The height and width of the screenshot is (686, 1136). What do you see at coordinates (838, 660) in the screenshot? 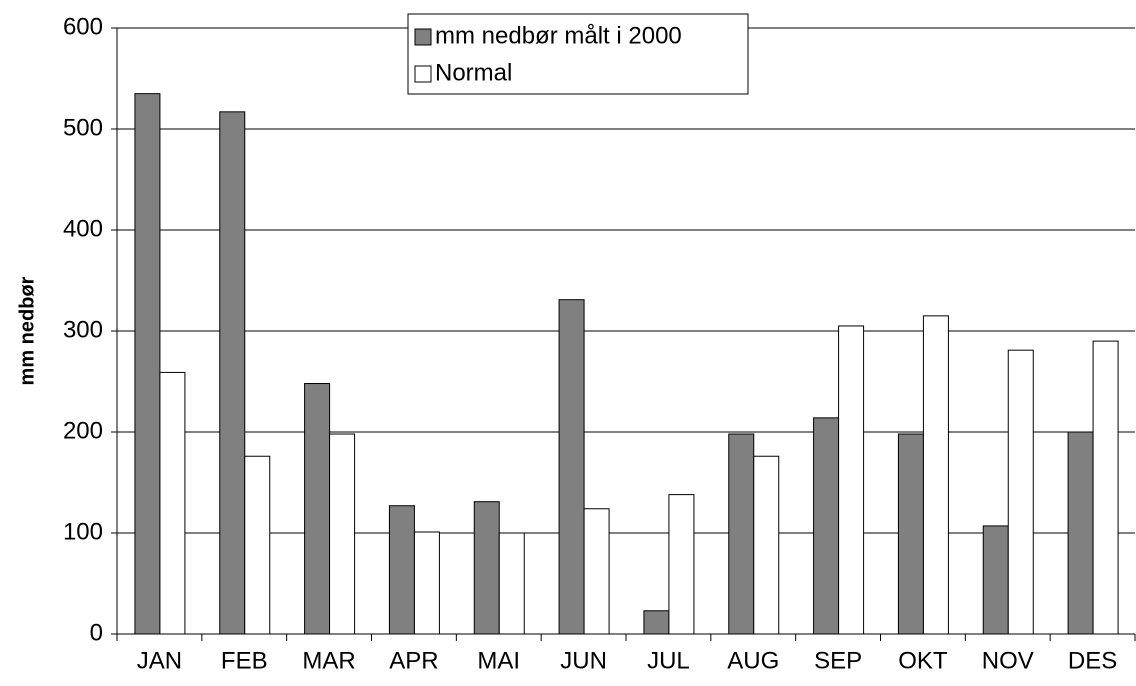
I see `x-tick-label: SEP` at bounding box center [838, 660].